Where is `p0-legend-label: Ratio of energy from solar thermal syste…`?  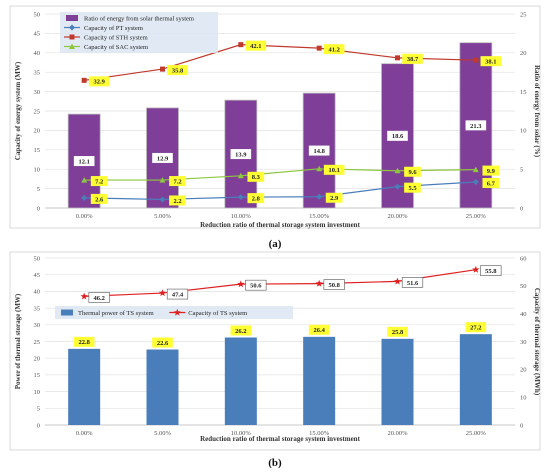 p0-legend-label: Ratio of energy from solar thermal syste… is located at coordinates (139, 18).